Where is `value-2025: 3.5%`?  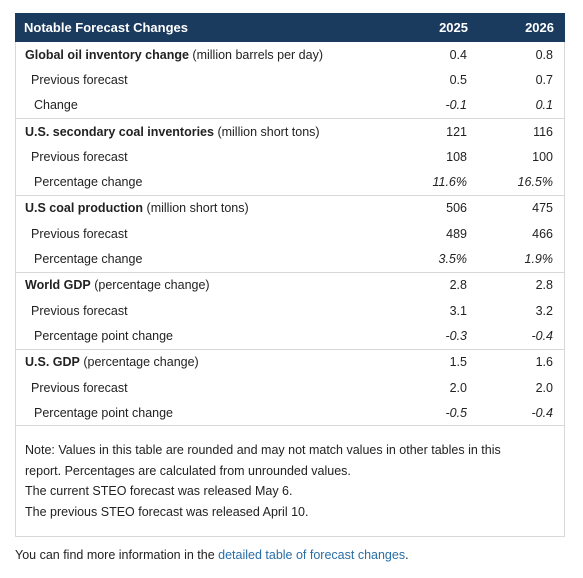
value-2025: 3.5% is located at coordinates (453, 259).